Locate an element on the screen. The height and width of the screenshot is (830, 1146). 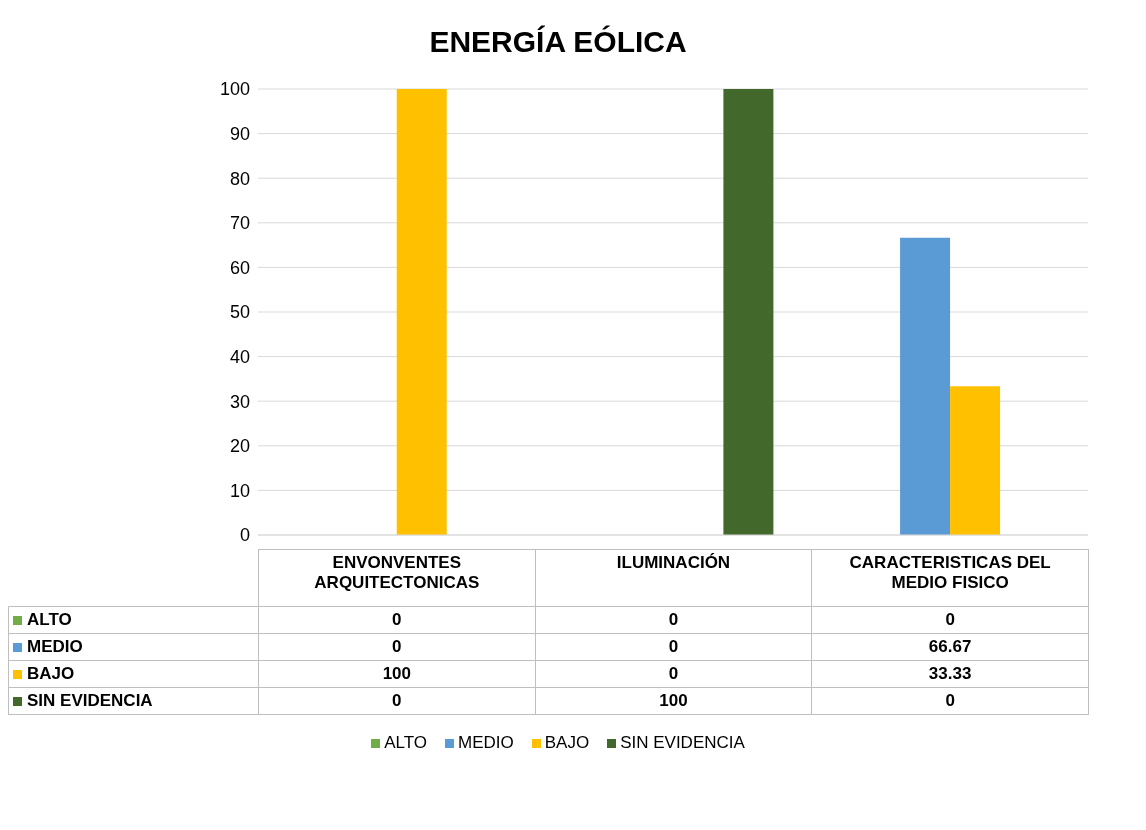
y-tick-label: 40 is located at coordinates (239, 356).